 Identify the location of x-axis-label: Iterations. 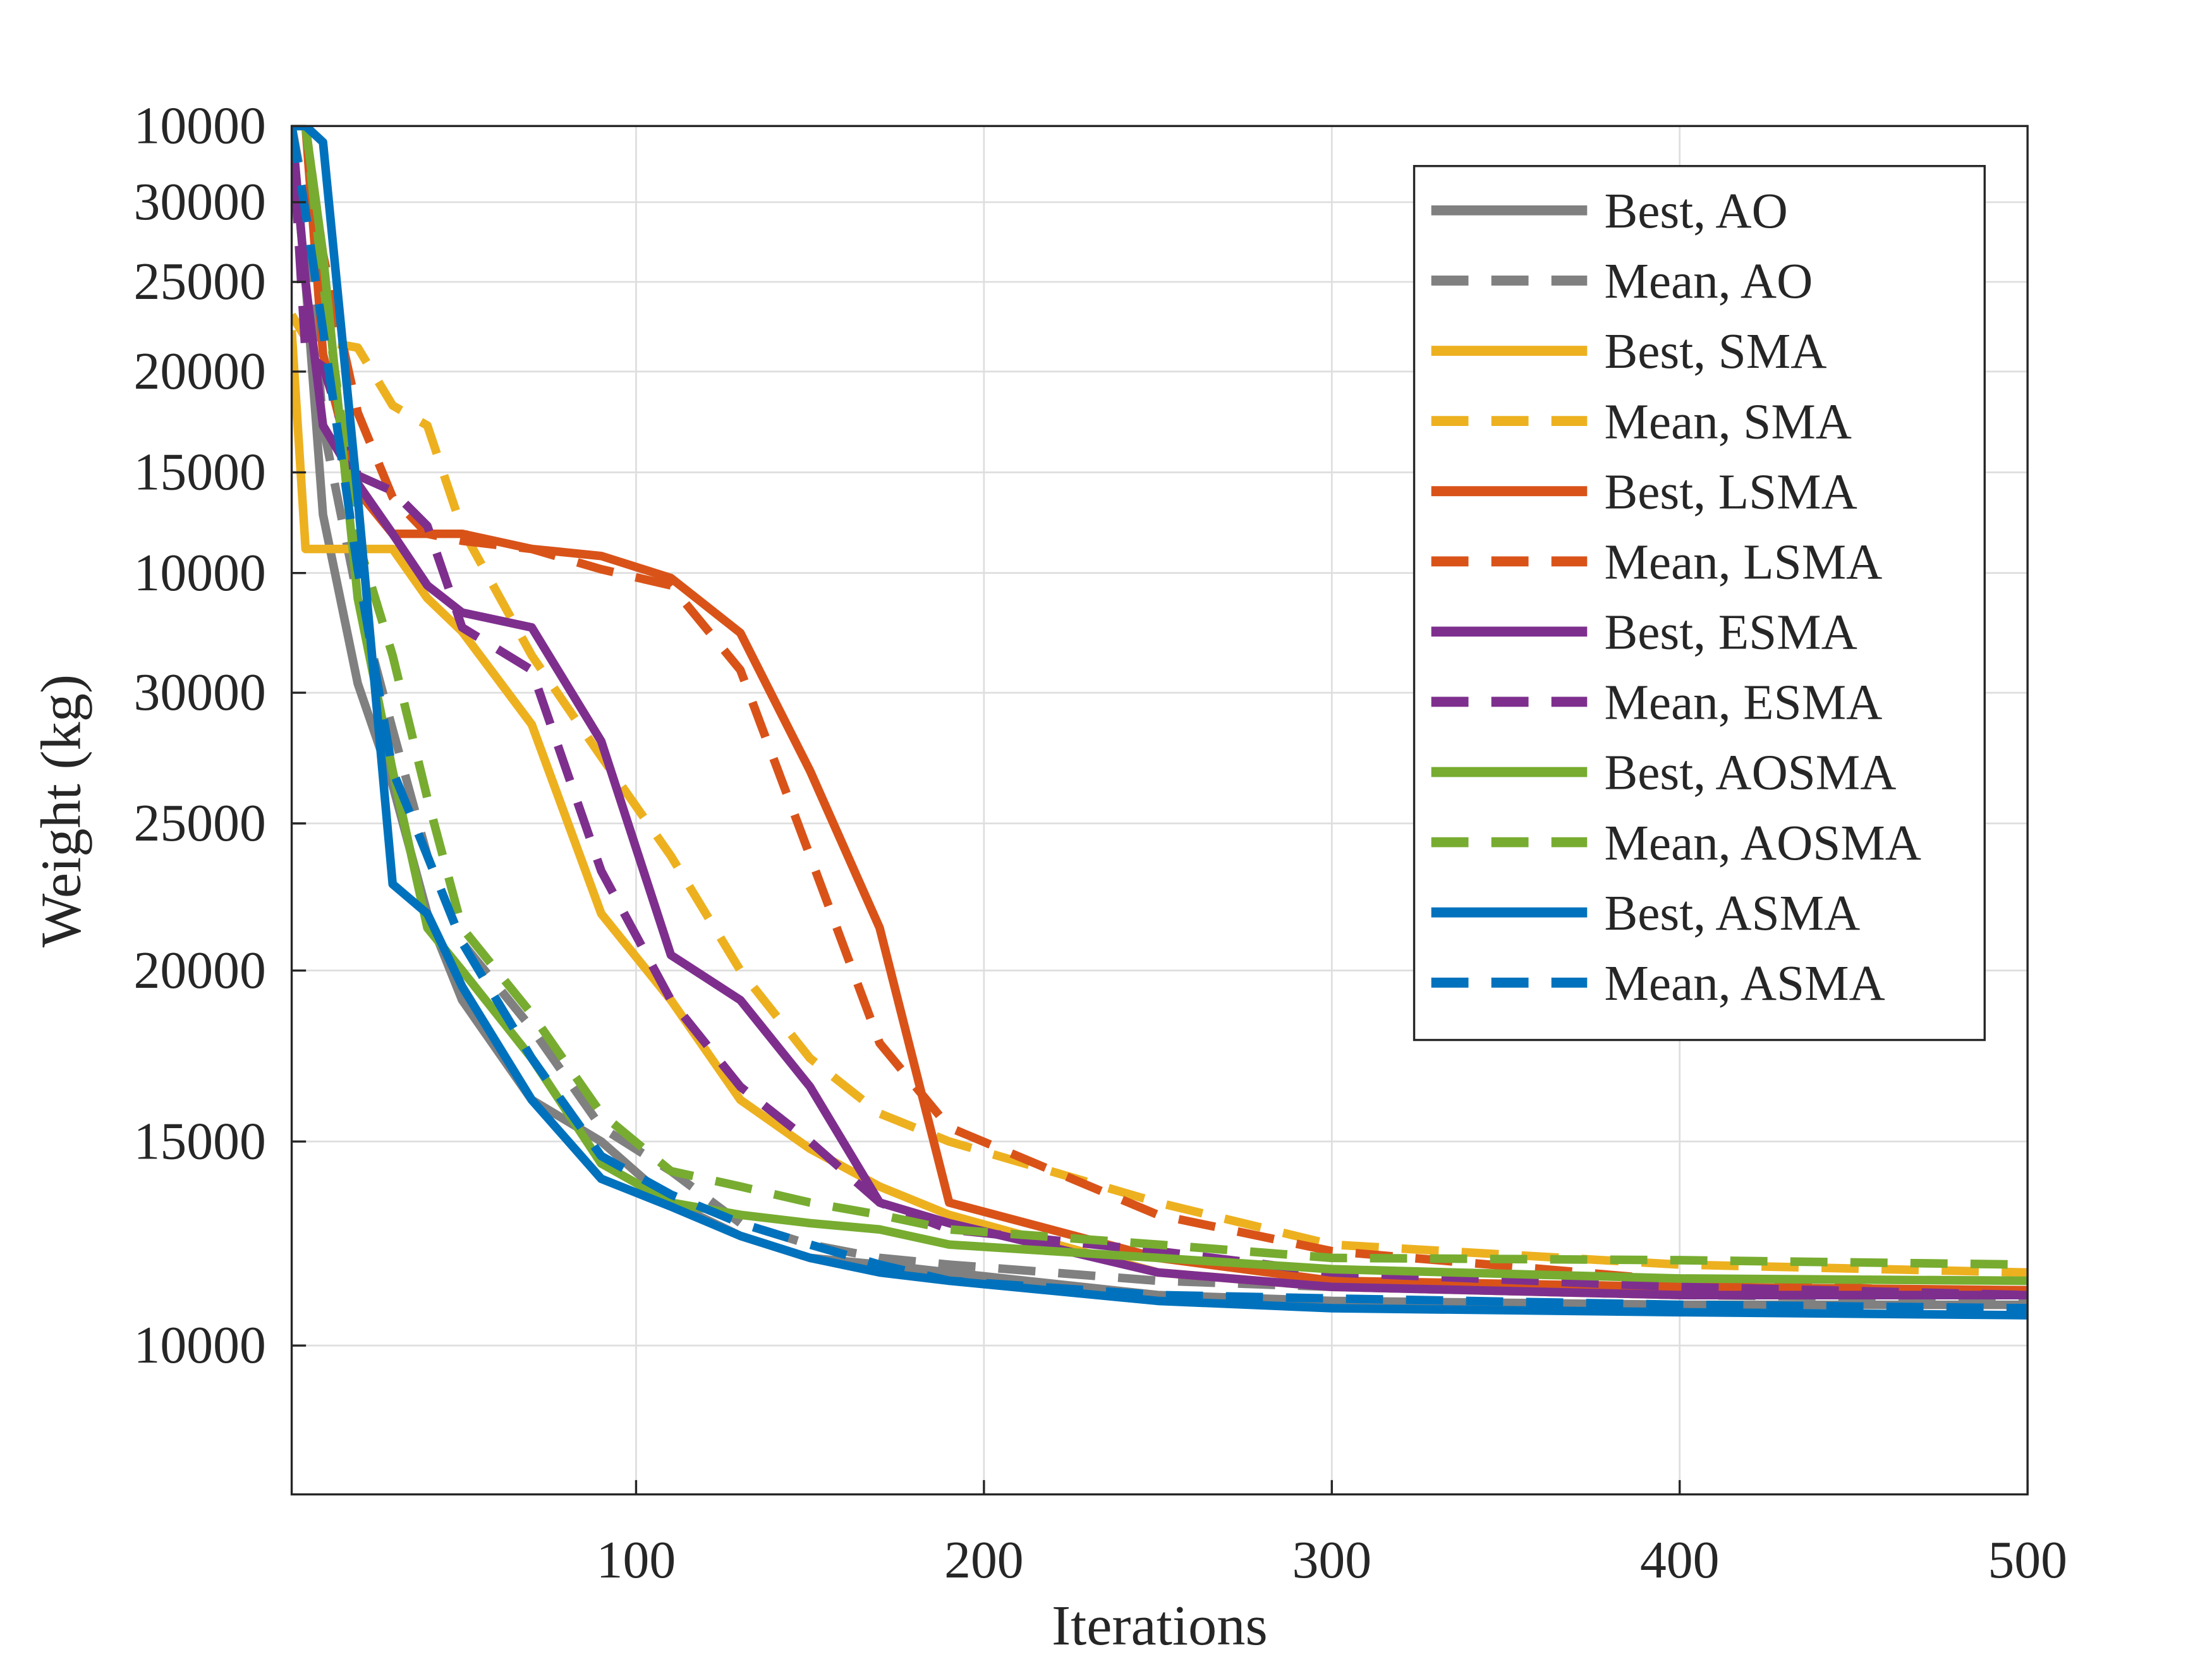
(1160, 1625).